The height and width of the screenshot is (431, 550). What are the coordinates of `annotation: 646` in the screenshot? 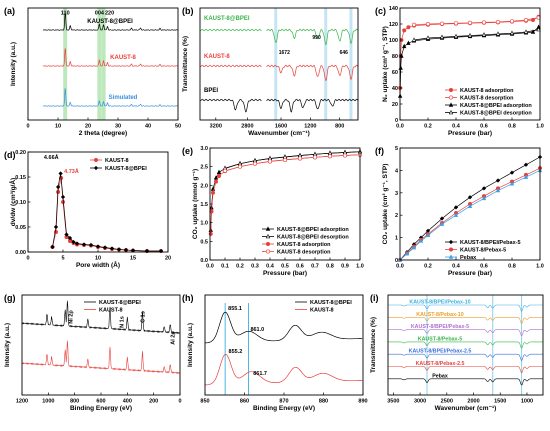 It's located at (344, 53).